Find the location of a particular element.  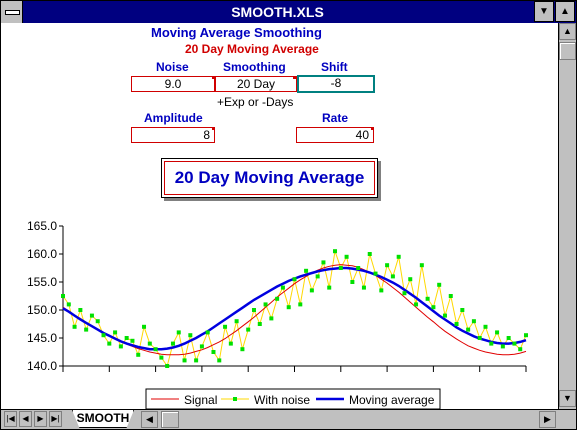

rate-label: Rate is located at coordinates (335, 118).